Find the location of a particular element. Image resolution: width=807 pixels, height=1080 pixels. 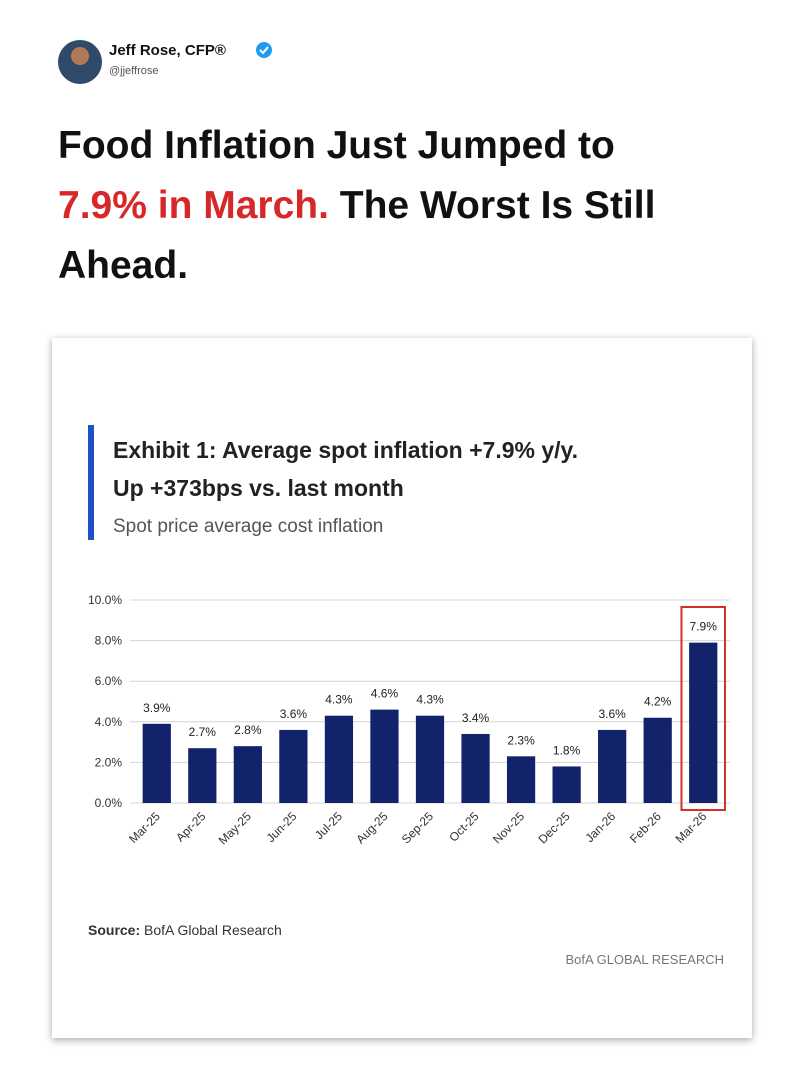

y-tick-label: 10.0% is located at coordinates (105, 600).